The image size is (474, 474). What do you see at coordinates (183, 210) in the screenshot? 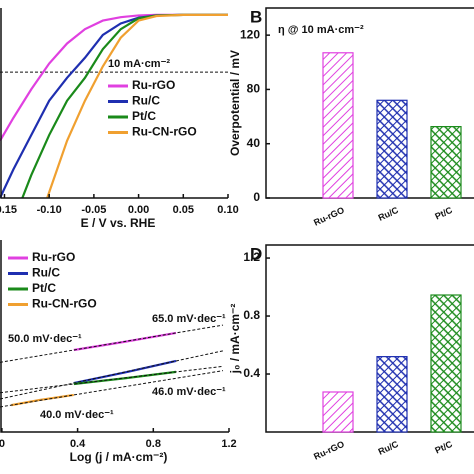
I see `x-tick-label: 0.05` at bounding box center [183, 210].